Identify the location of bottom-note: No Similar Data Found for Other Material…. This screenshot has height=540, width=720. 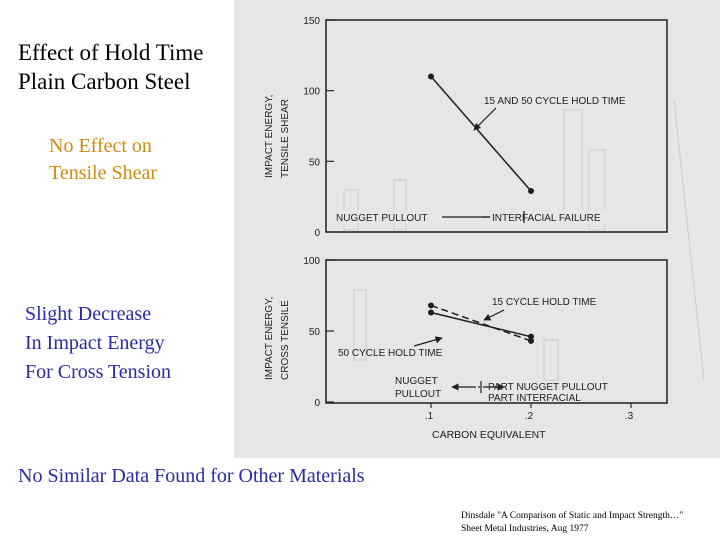
(191, 476).